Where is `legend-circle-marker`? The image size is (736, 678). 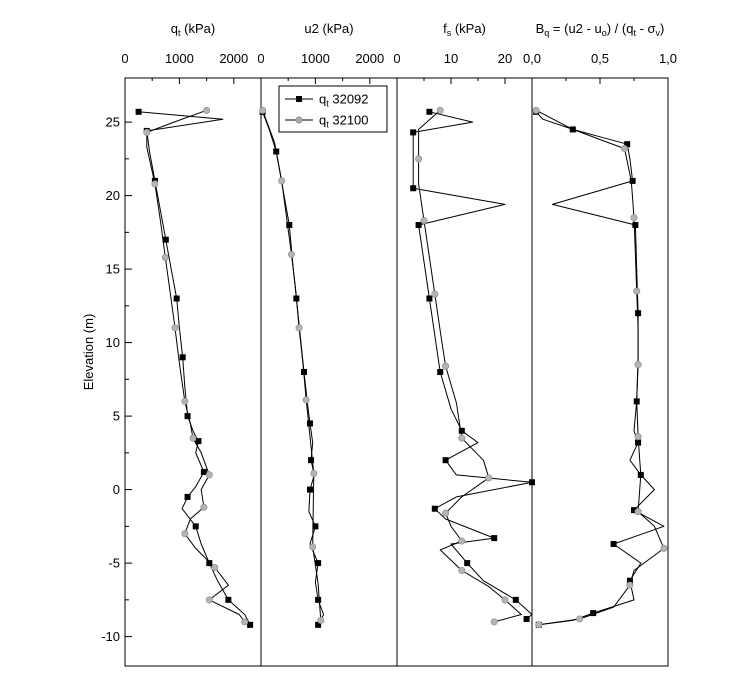 legend-circle-marker is located at coordinates (299, 120).